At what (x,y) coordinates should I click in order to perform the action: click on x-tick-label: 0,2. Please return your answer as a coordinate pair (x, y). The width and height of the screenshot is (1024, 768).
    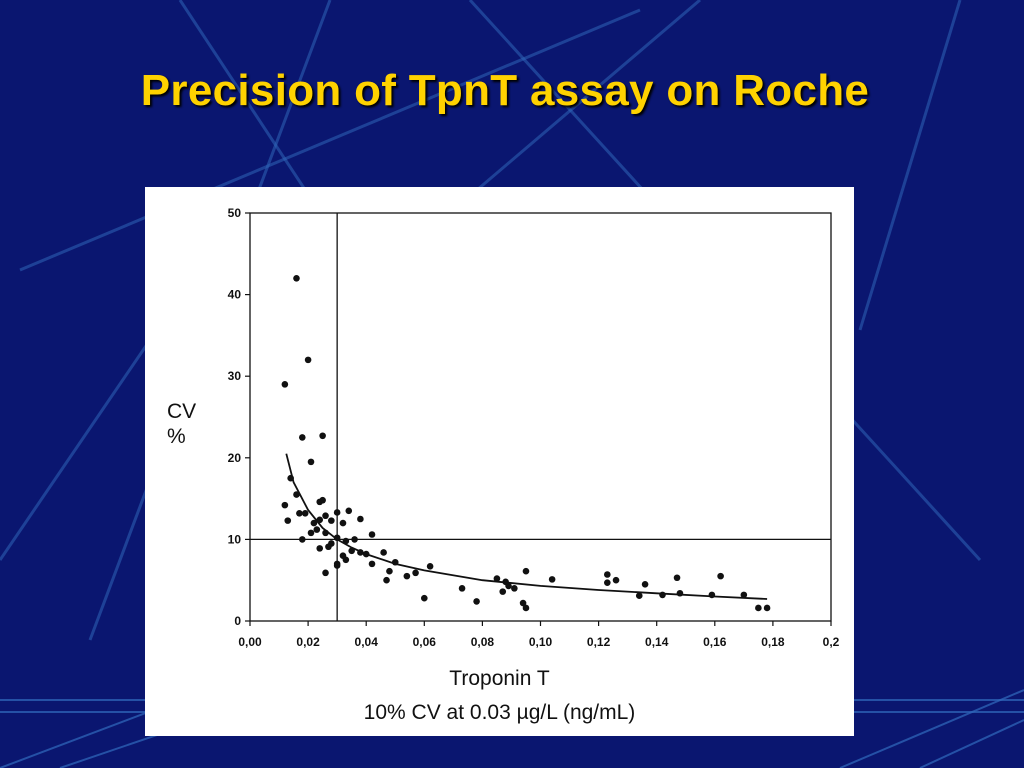
    Looking at the image, I should click on (831, 642).